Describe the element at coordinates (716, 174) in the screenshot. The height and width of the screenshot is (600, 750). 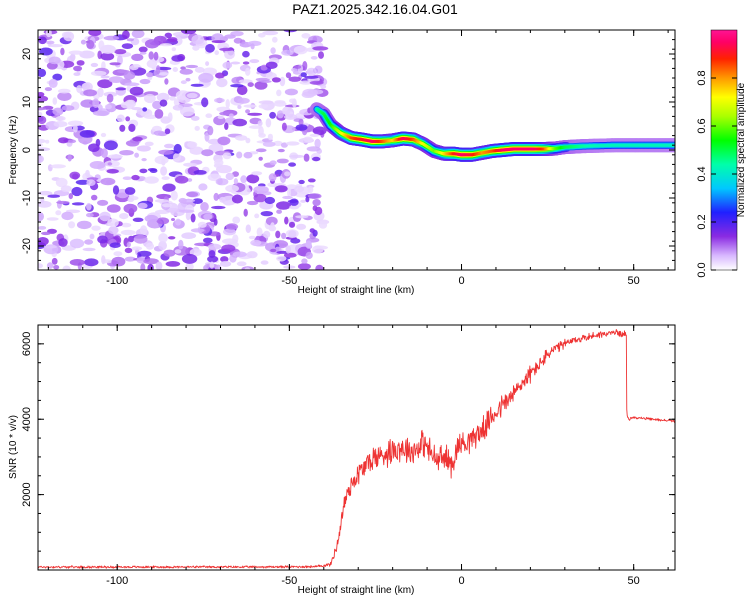
I see `colorbar-ticks: 0.0 0.2 0.4 0.6 0.8` at that location.